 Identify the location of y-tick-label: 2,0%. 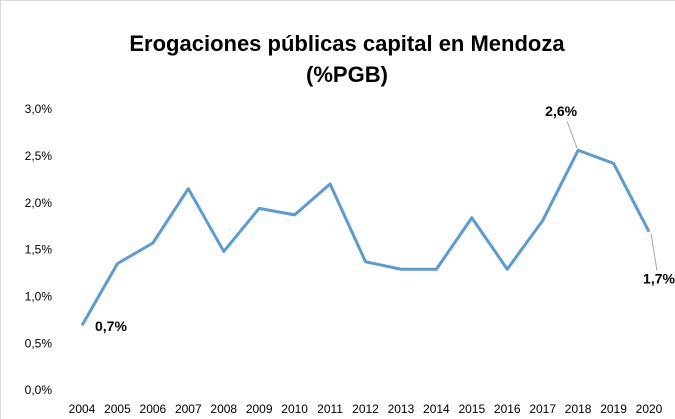
(39, 203).